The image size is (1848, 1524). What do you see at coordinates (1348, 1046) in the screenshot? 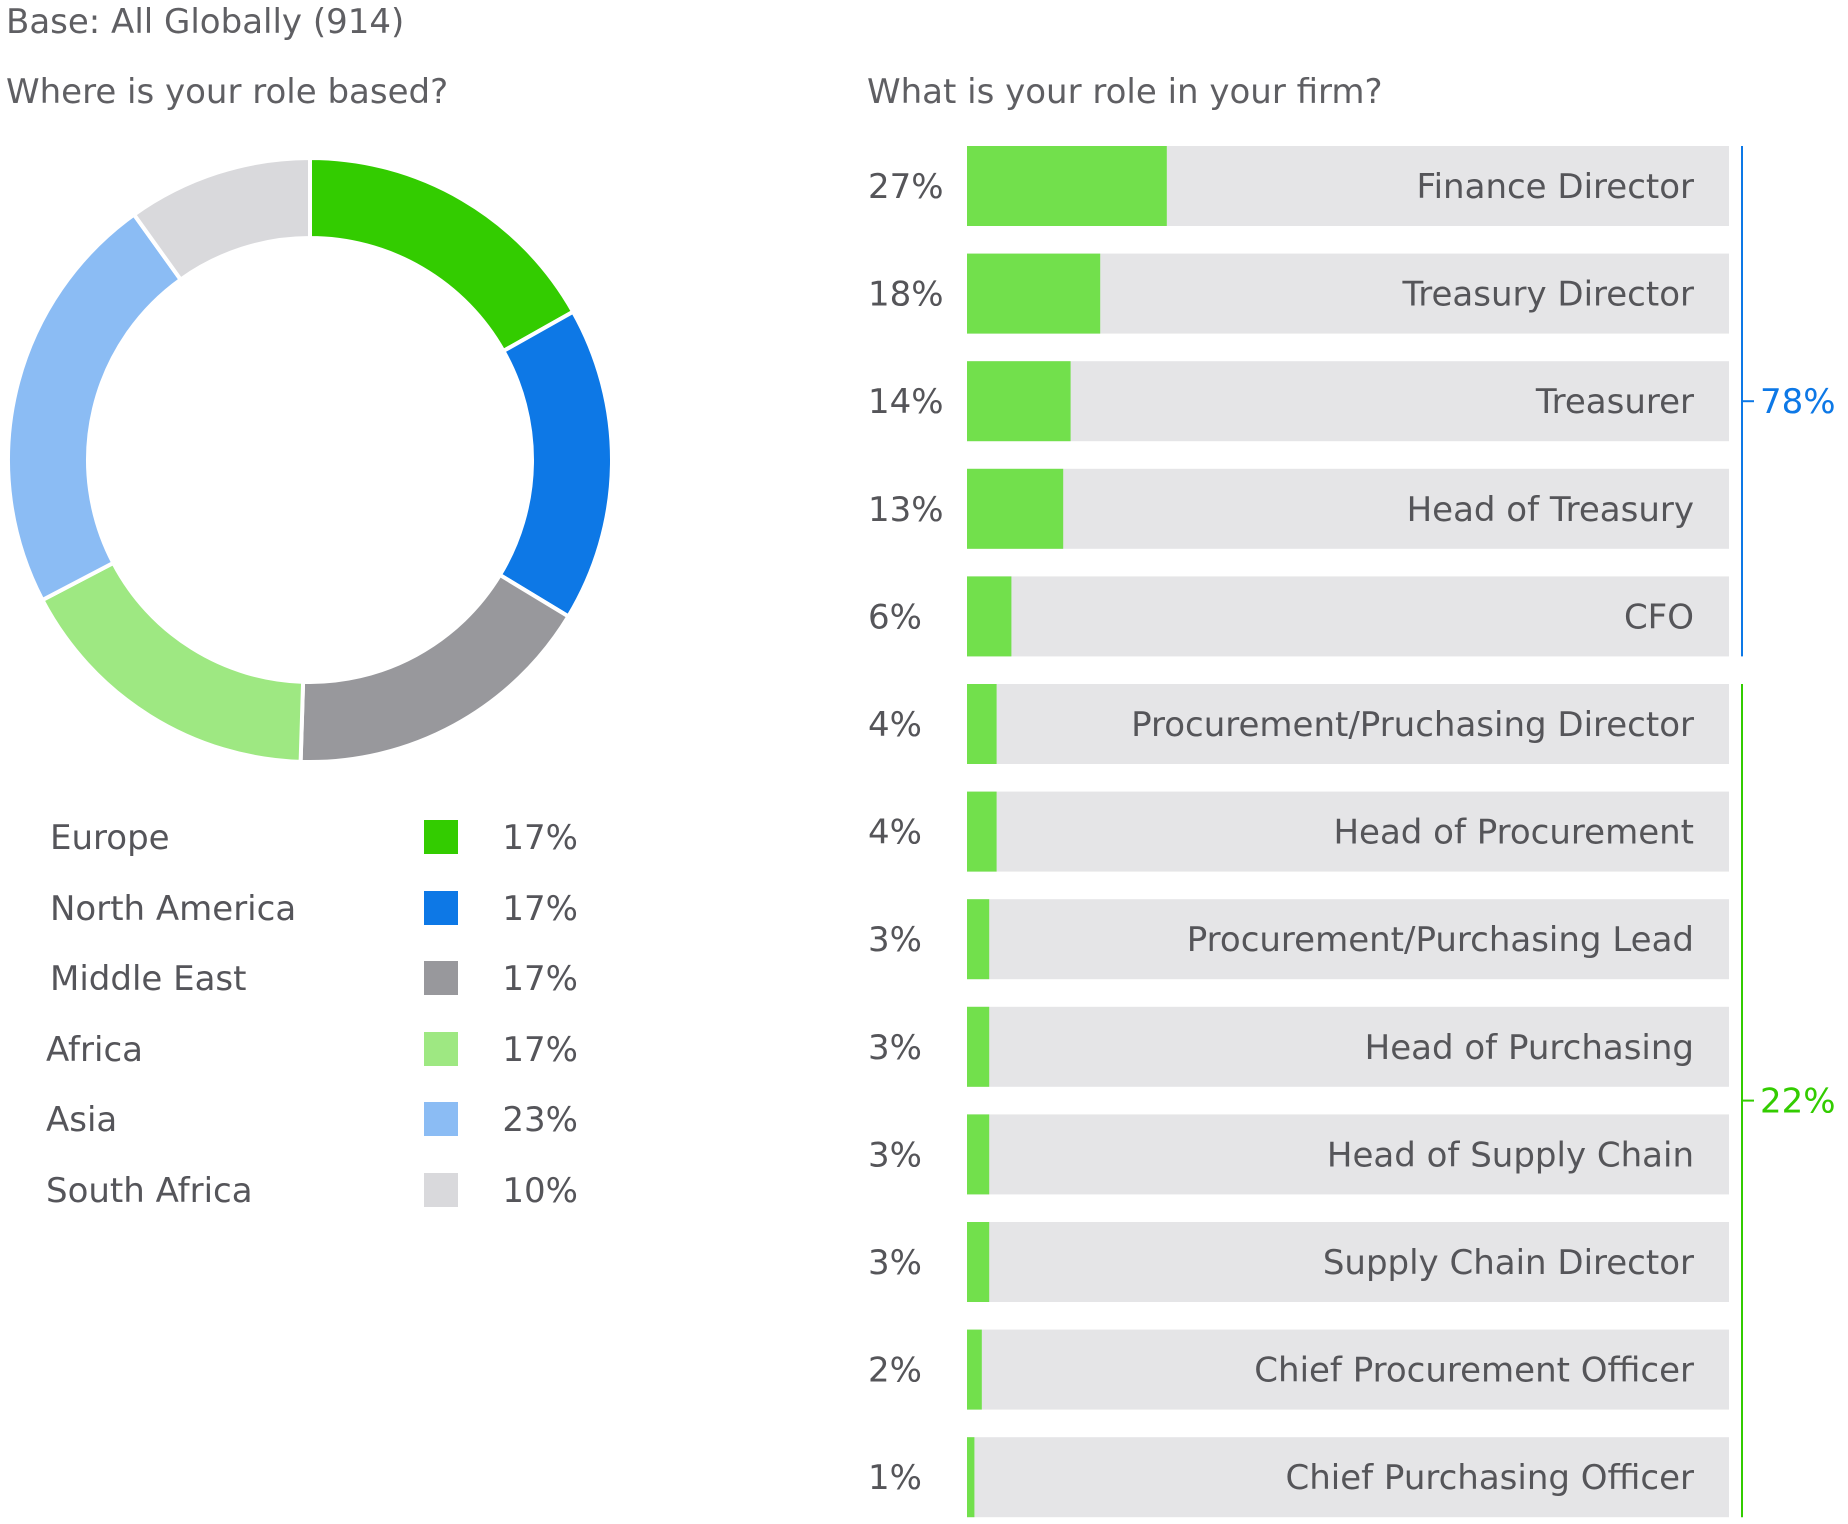
I see `bar-track-head-of-purchasing` at bounding box center [1348, 1046].